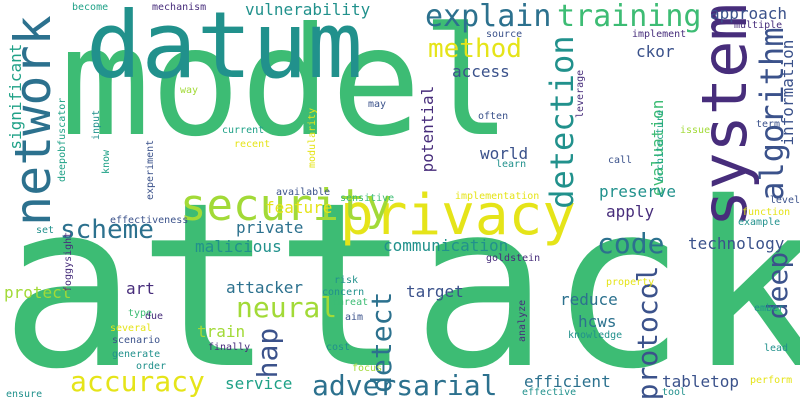 The image size is (800, 400). I want to click on word-input: input, so click(96, 124).